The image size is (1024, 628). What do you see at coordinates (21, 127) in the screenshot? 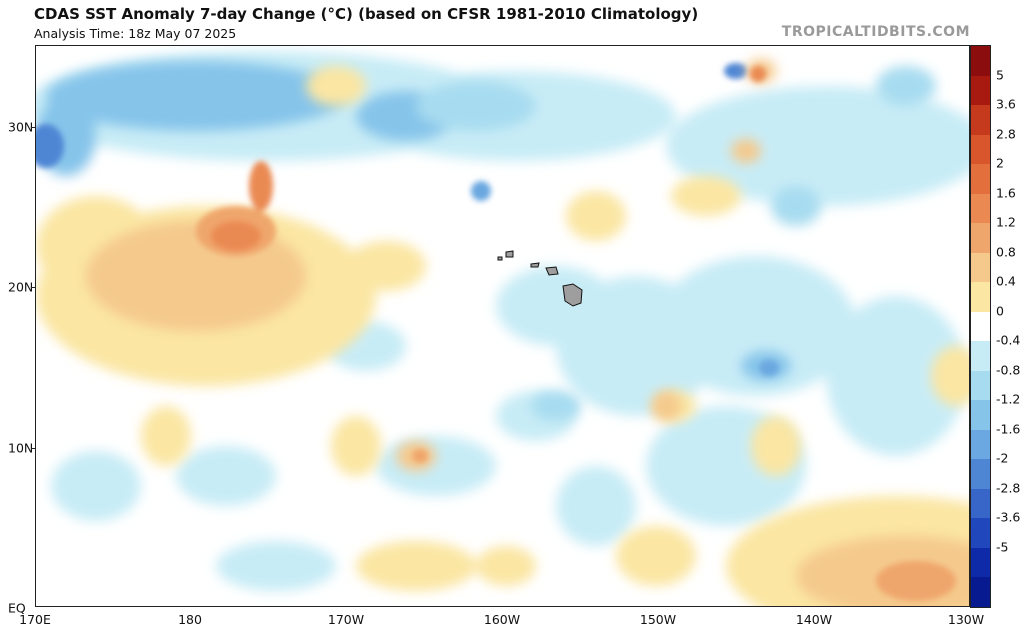
I see `lat-tick-30n: 30N` at bounding box center [21, 127].